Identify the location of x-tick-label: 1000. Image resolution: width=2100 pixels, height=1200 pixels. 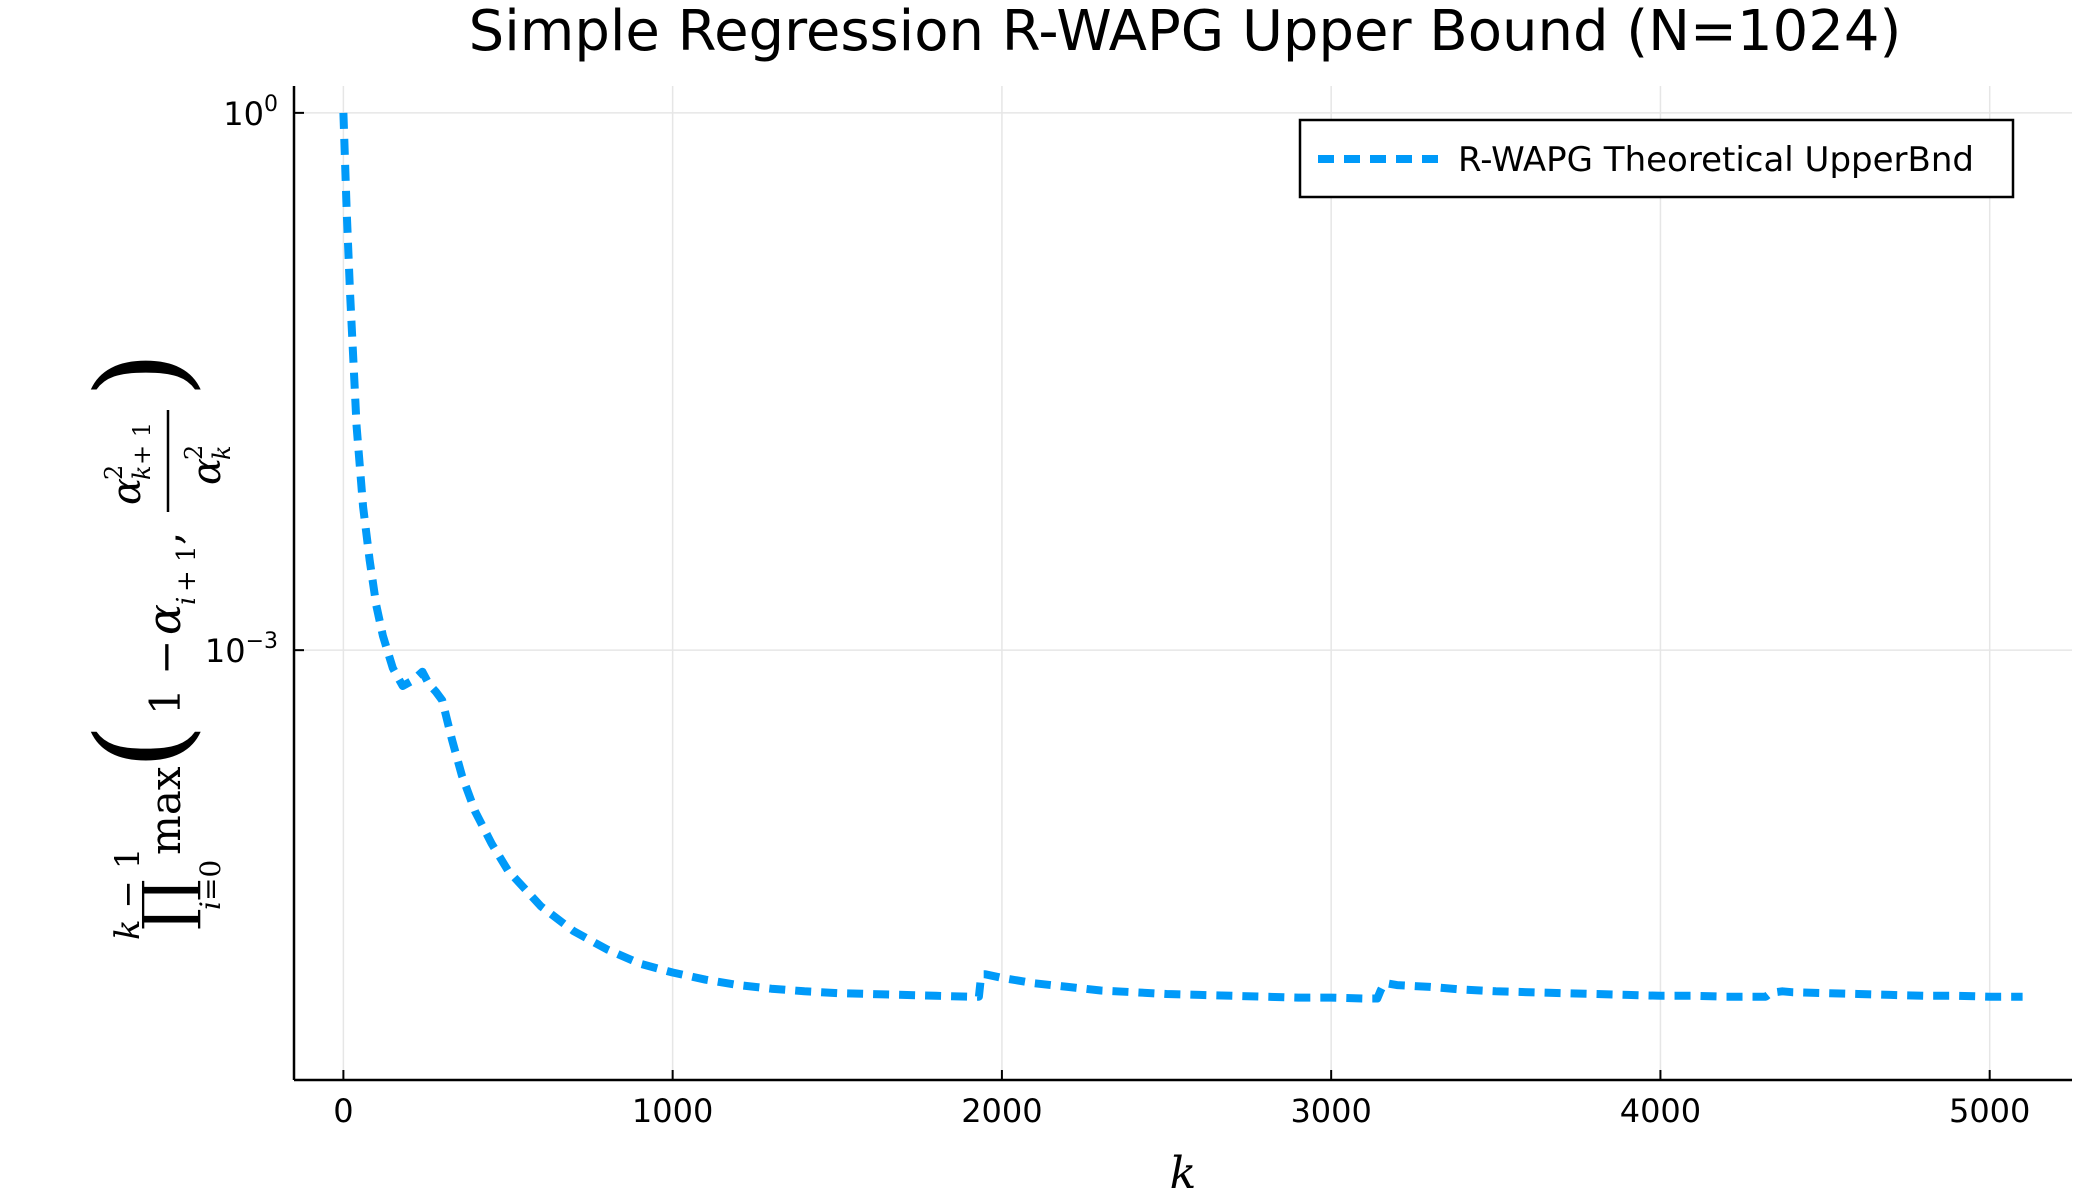
(672, 1111).